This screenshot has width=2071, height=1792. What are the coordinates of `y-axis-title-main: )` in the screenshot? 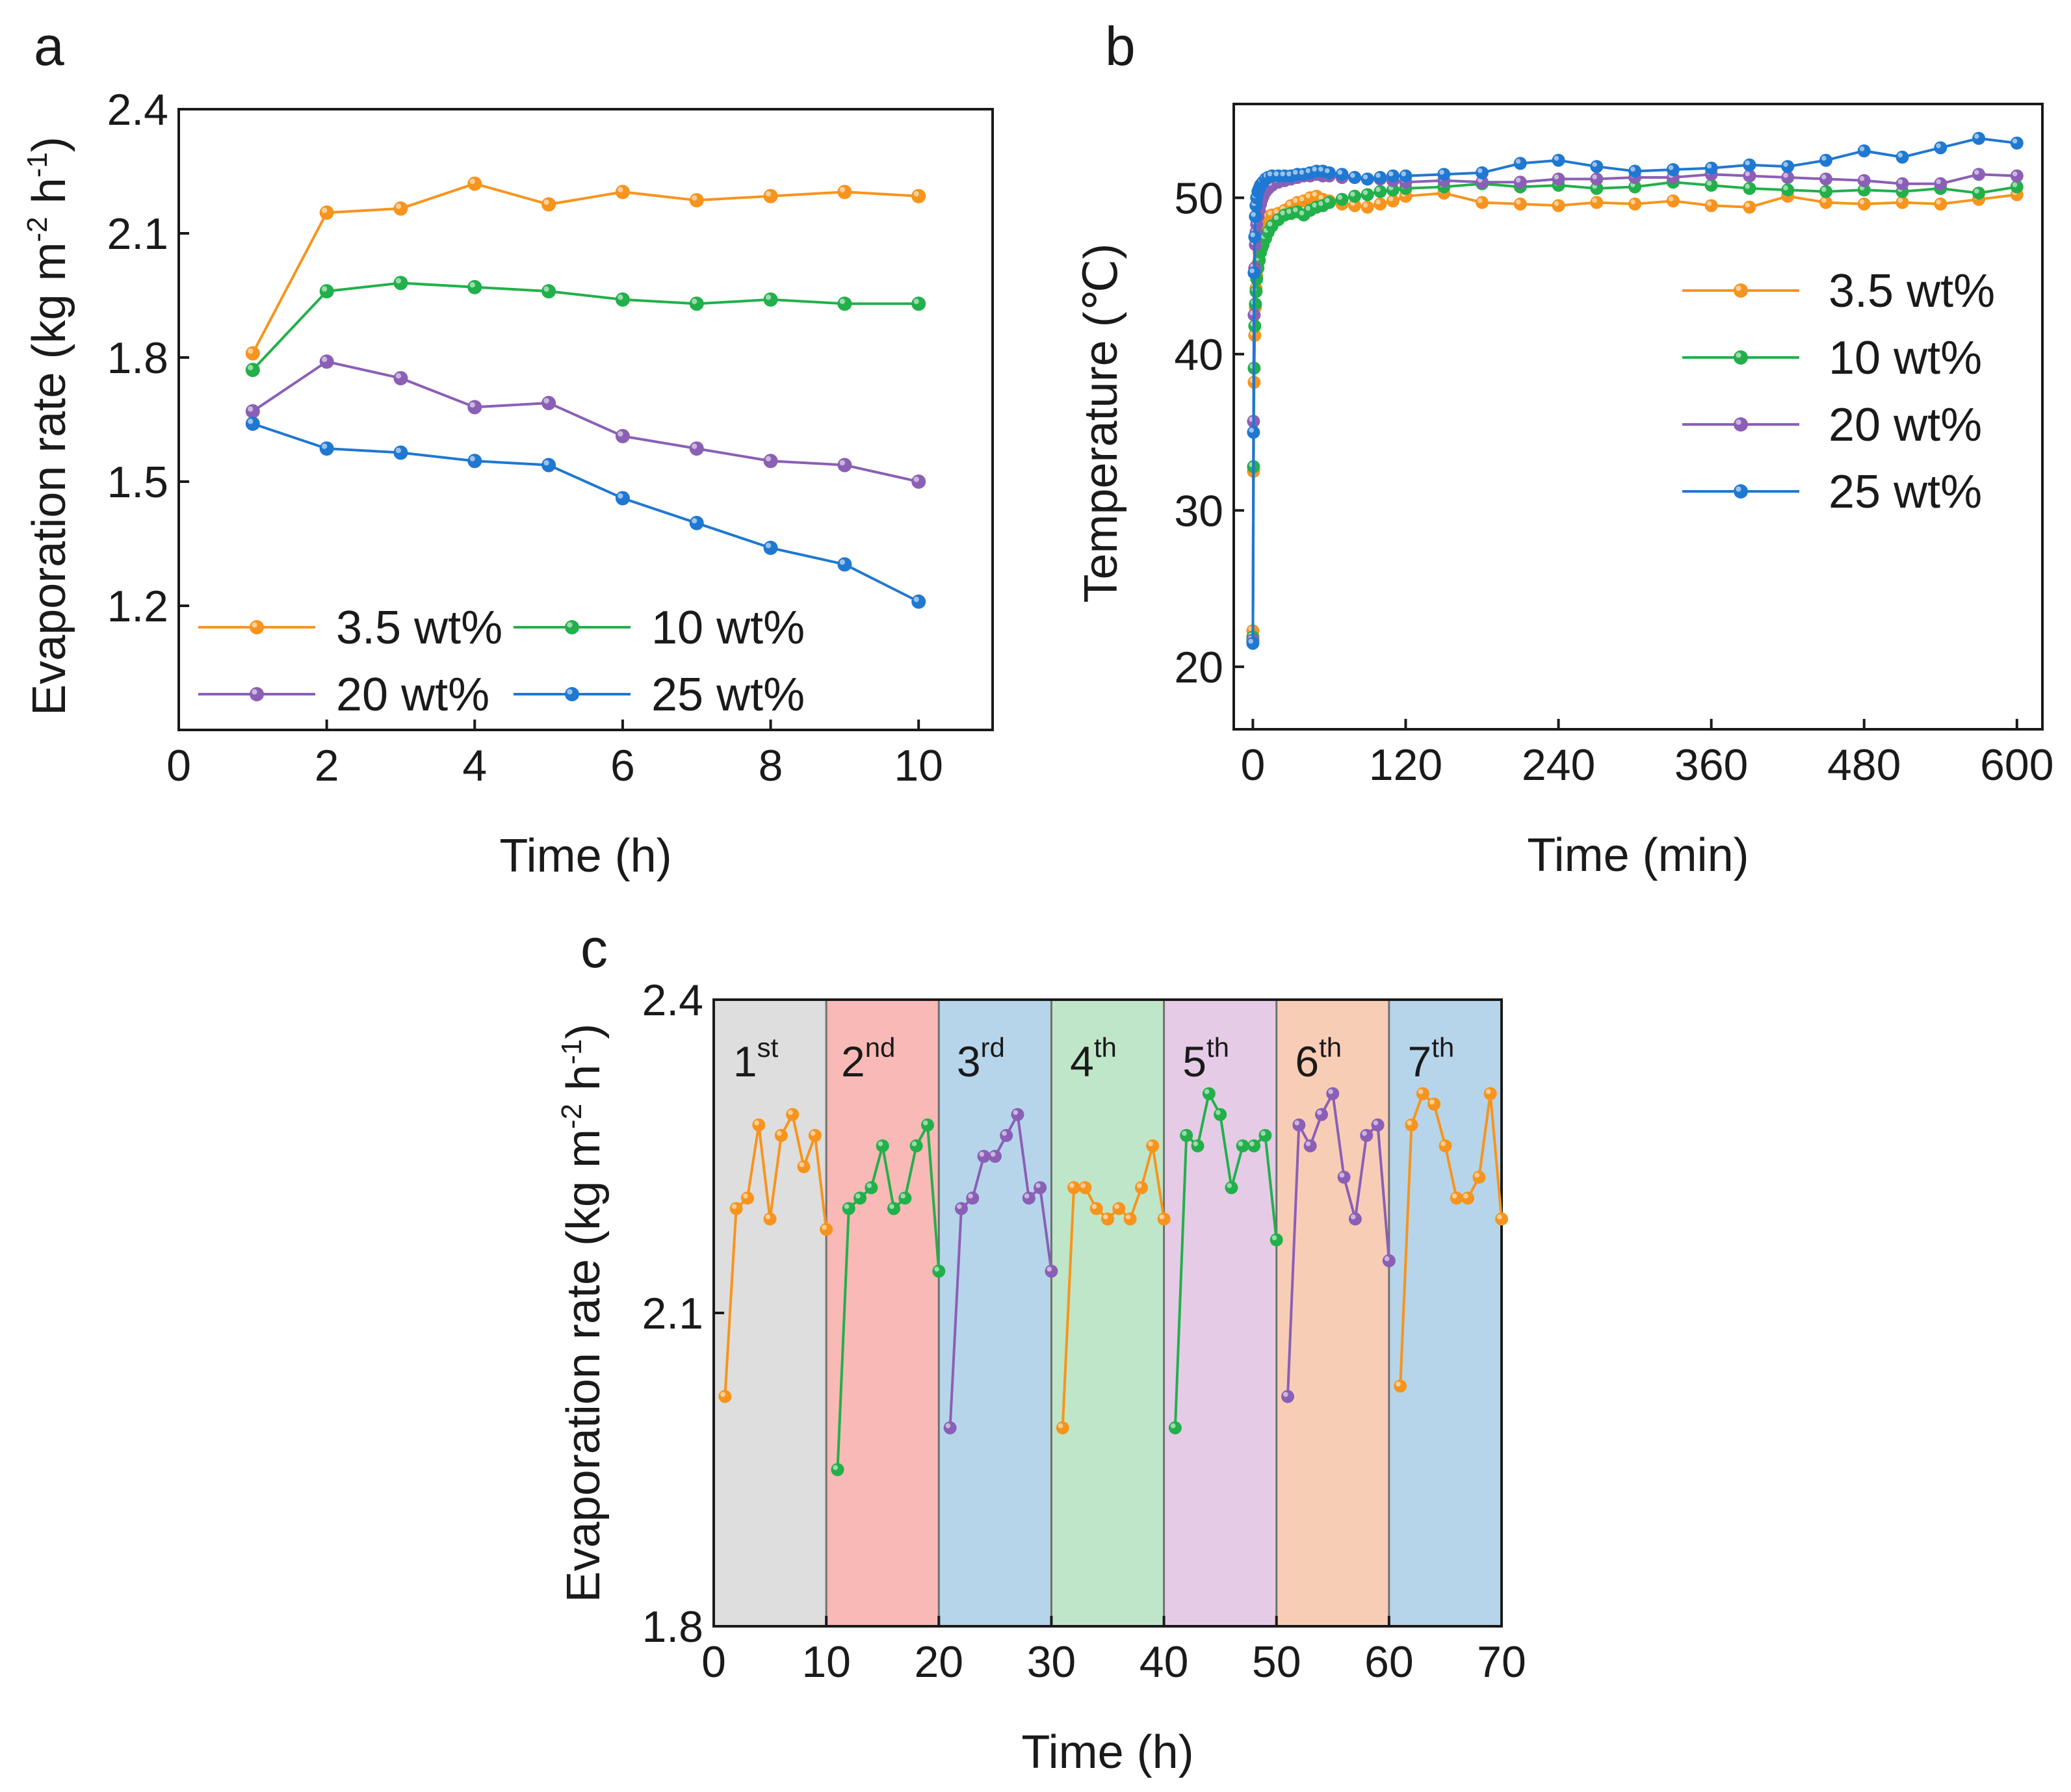 It's located at (584, 1031).